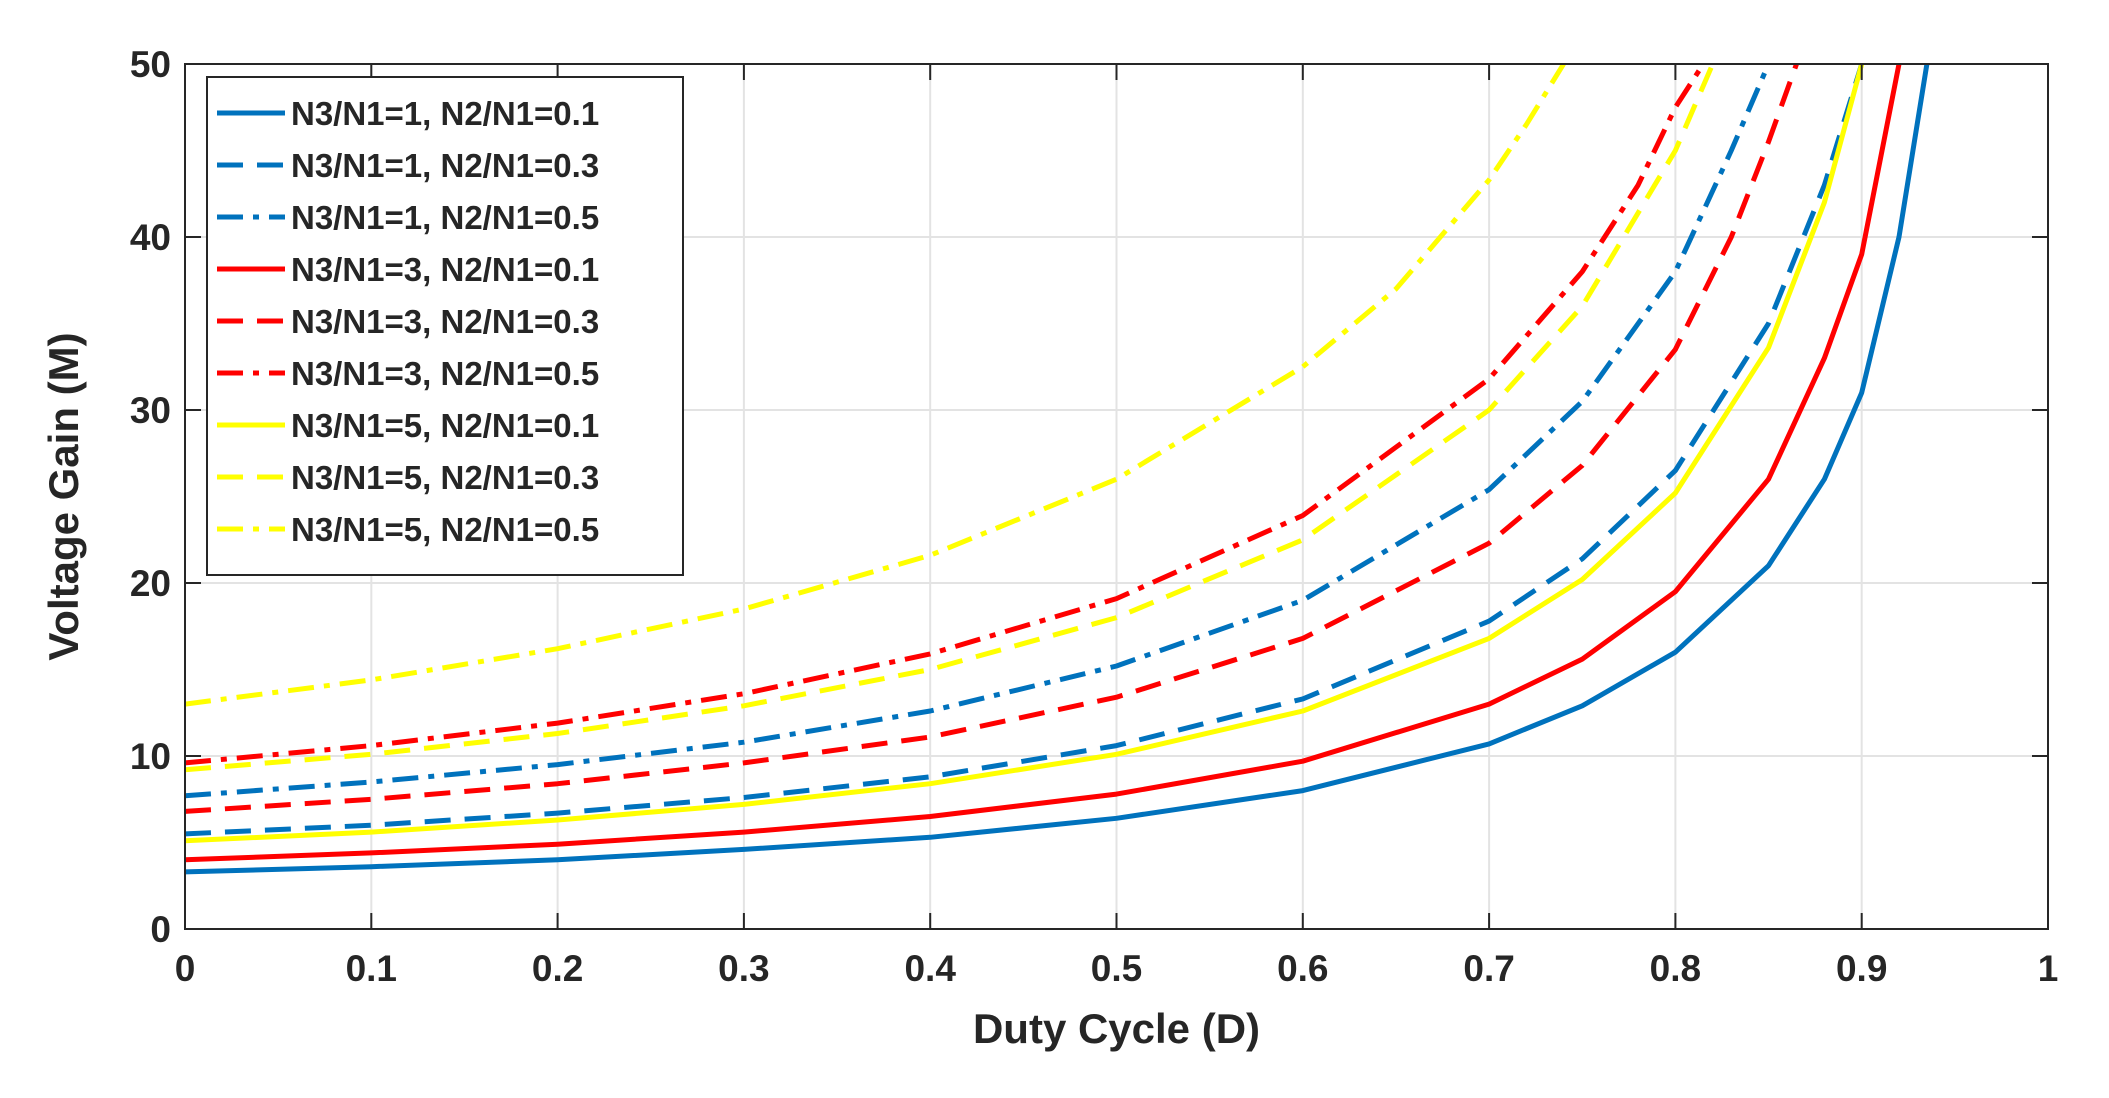 This screenshot has height=1098, width=2109. I want to click on x-tick-label: 0.4, so click(930, 968).